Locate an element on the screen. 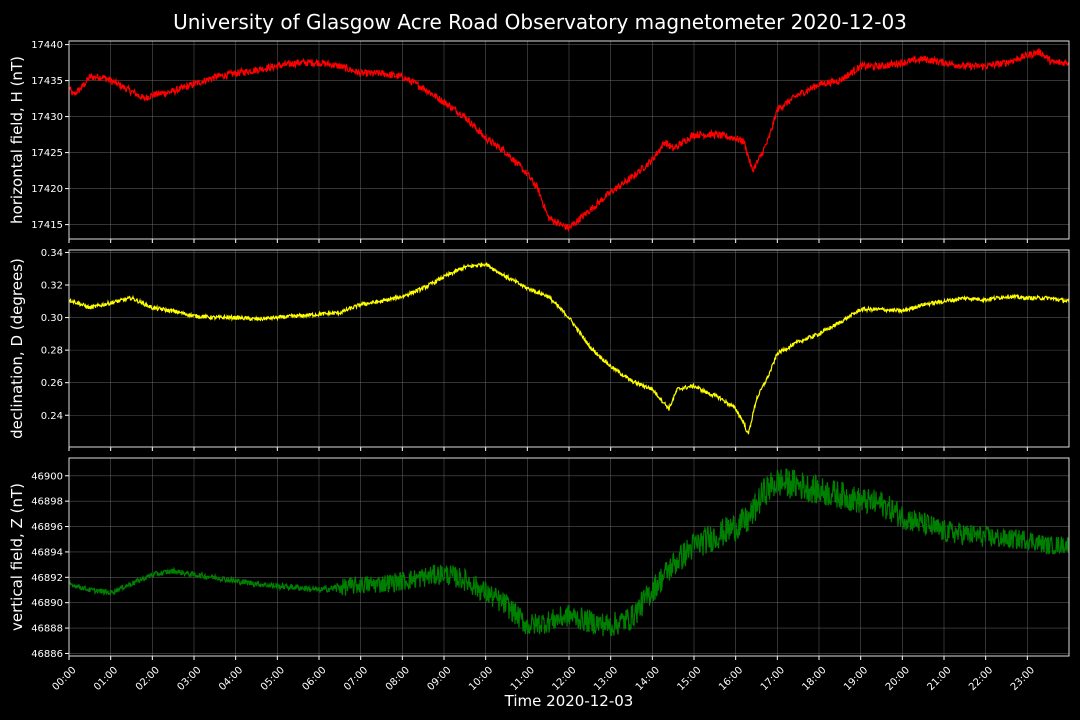 Image resolution: width=1080 pixels, height=720 pixels. y-tick-label: 0.28 is located at coordinates (52, 351).